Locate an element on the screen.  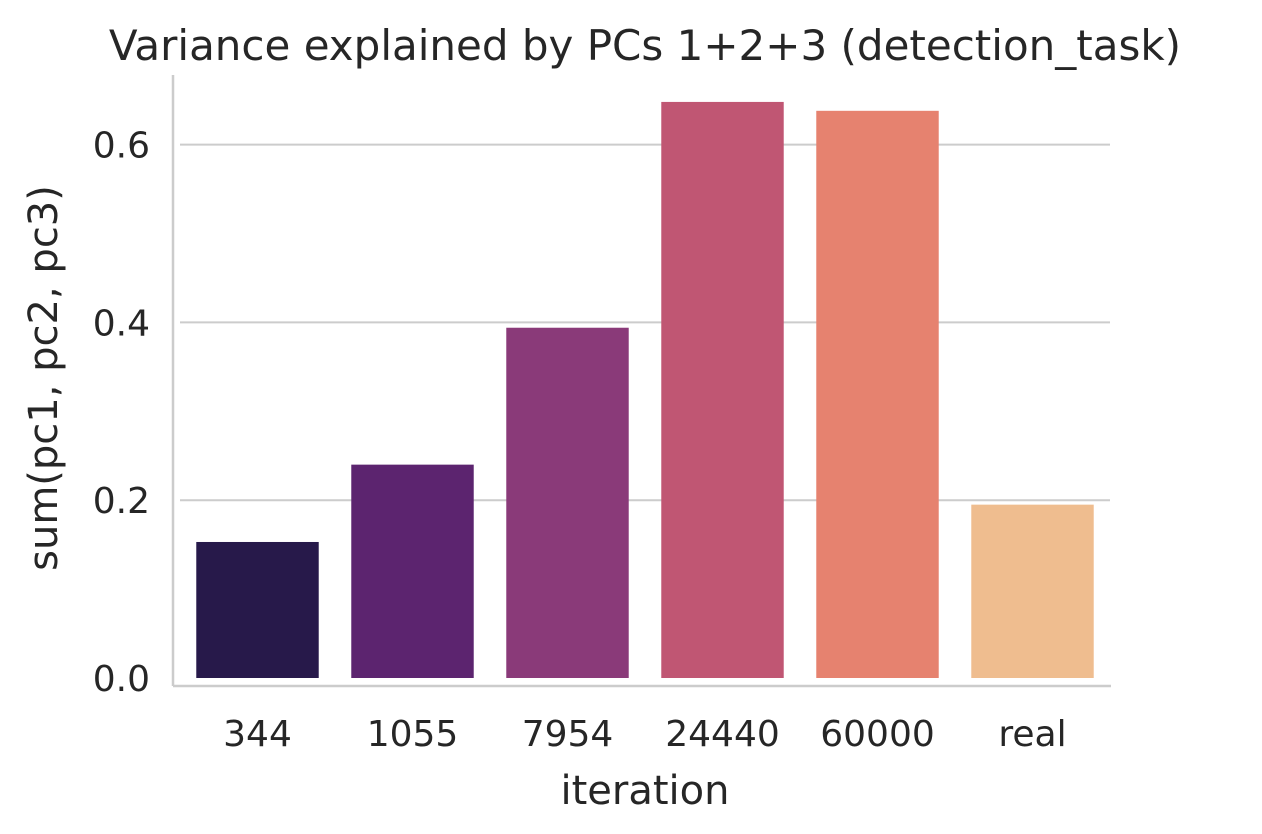
y-axis-label: sum(pc1, pc2, pc3) is located at coordinates (44, 378).